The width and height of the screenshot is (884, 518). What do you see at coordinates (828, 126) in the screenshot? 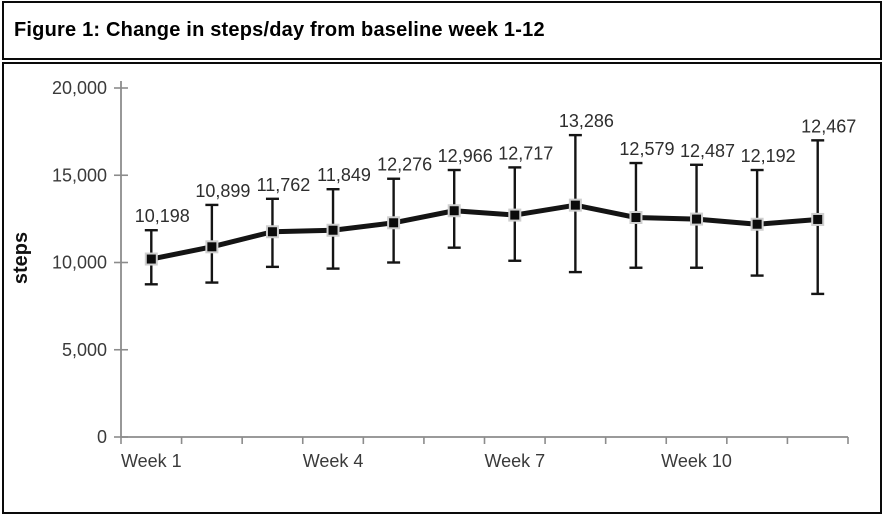
I see `data-label: 12,467` at bounding box center [828, 126].